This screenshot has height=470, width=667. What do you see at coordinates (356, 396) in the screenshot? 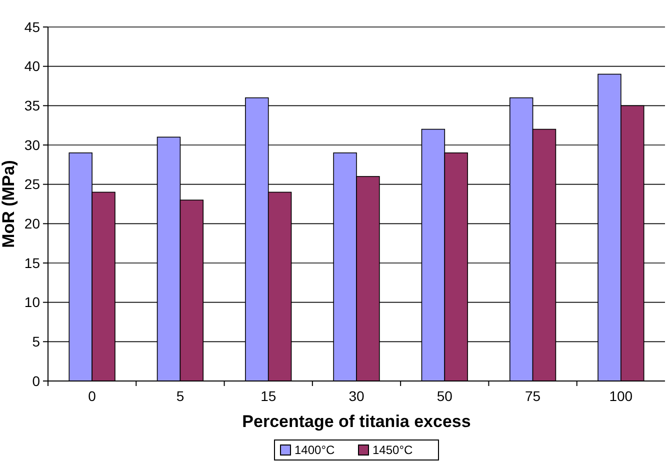
I see `x-tick-label: 30` at bounding box center [356, 396].